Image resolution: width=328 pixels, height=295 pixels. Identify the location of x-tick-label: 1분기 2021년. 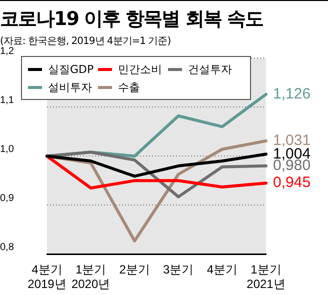
(266, 277).